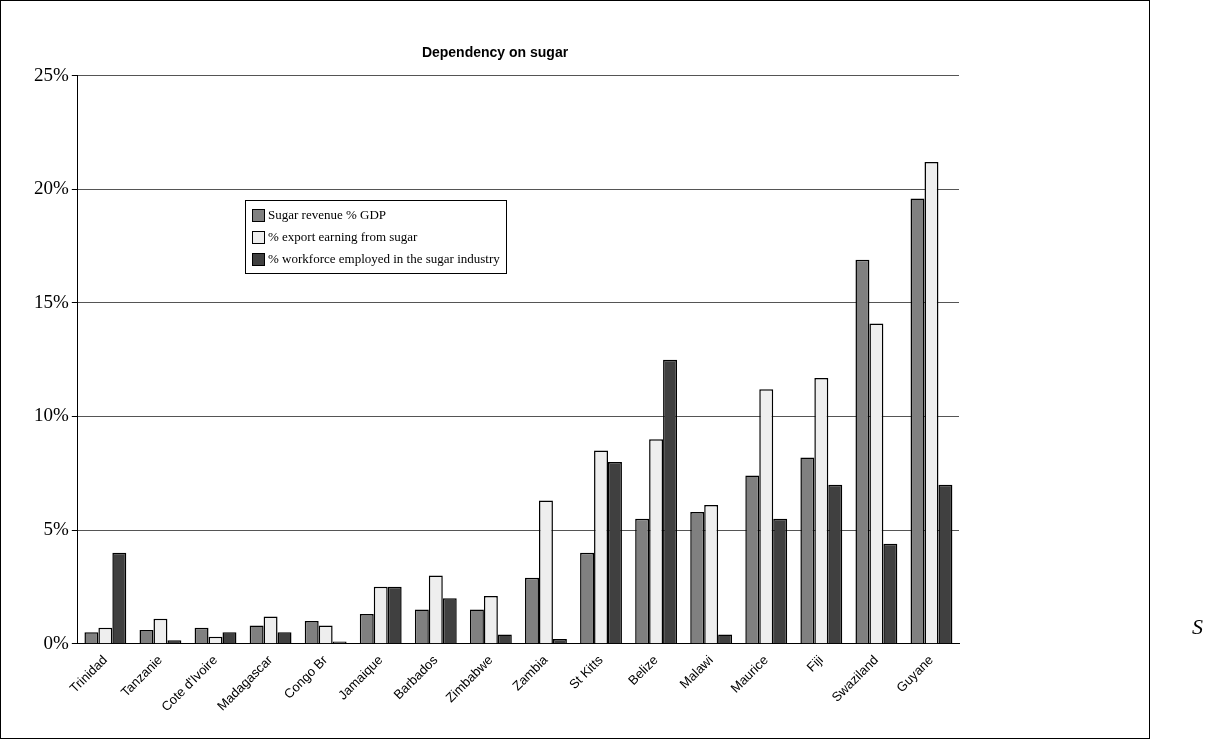 This screenshot has width=1209, height=739. I want to click on x-tick-label: St Kitts, so click(586, 671).